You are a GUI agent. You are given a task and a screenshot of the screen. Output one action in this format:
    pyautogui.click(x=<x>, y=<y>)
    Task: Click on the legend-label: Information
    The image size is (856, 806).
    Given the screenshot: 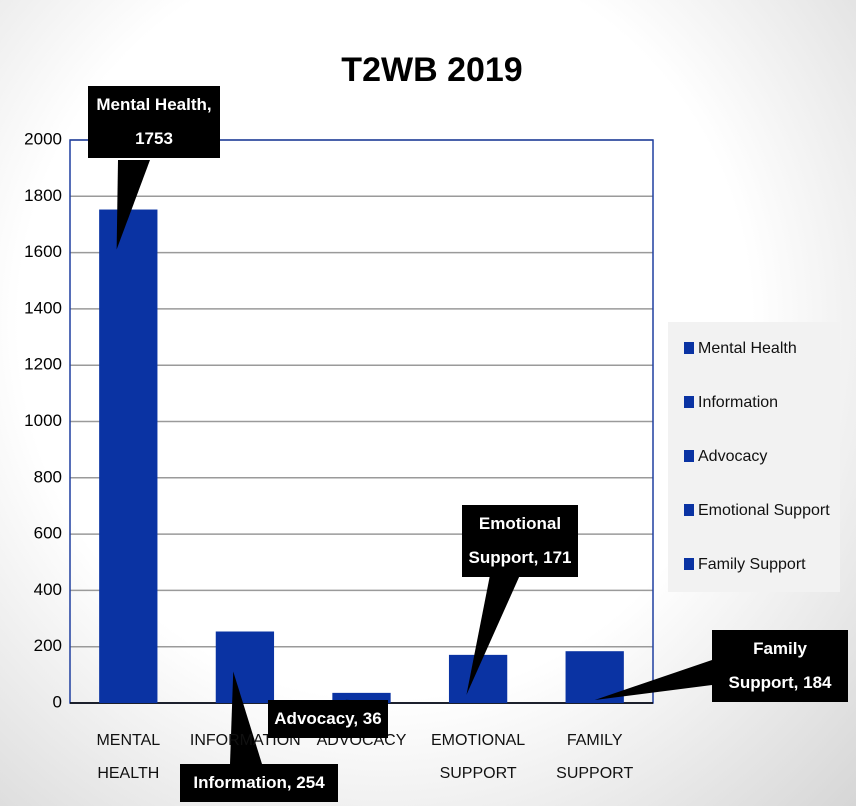 What is the action you would take?
    pyautogui.click(x=738, y=402)
    